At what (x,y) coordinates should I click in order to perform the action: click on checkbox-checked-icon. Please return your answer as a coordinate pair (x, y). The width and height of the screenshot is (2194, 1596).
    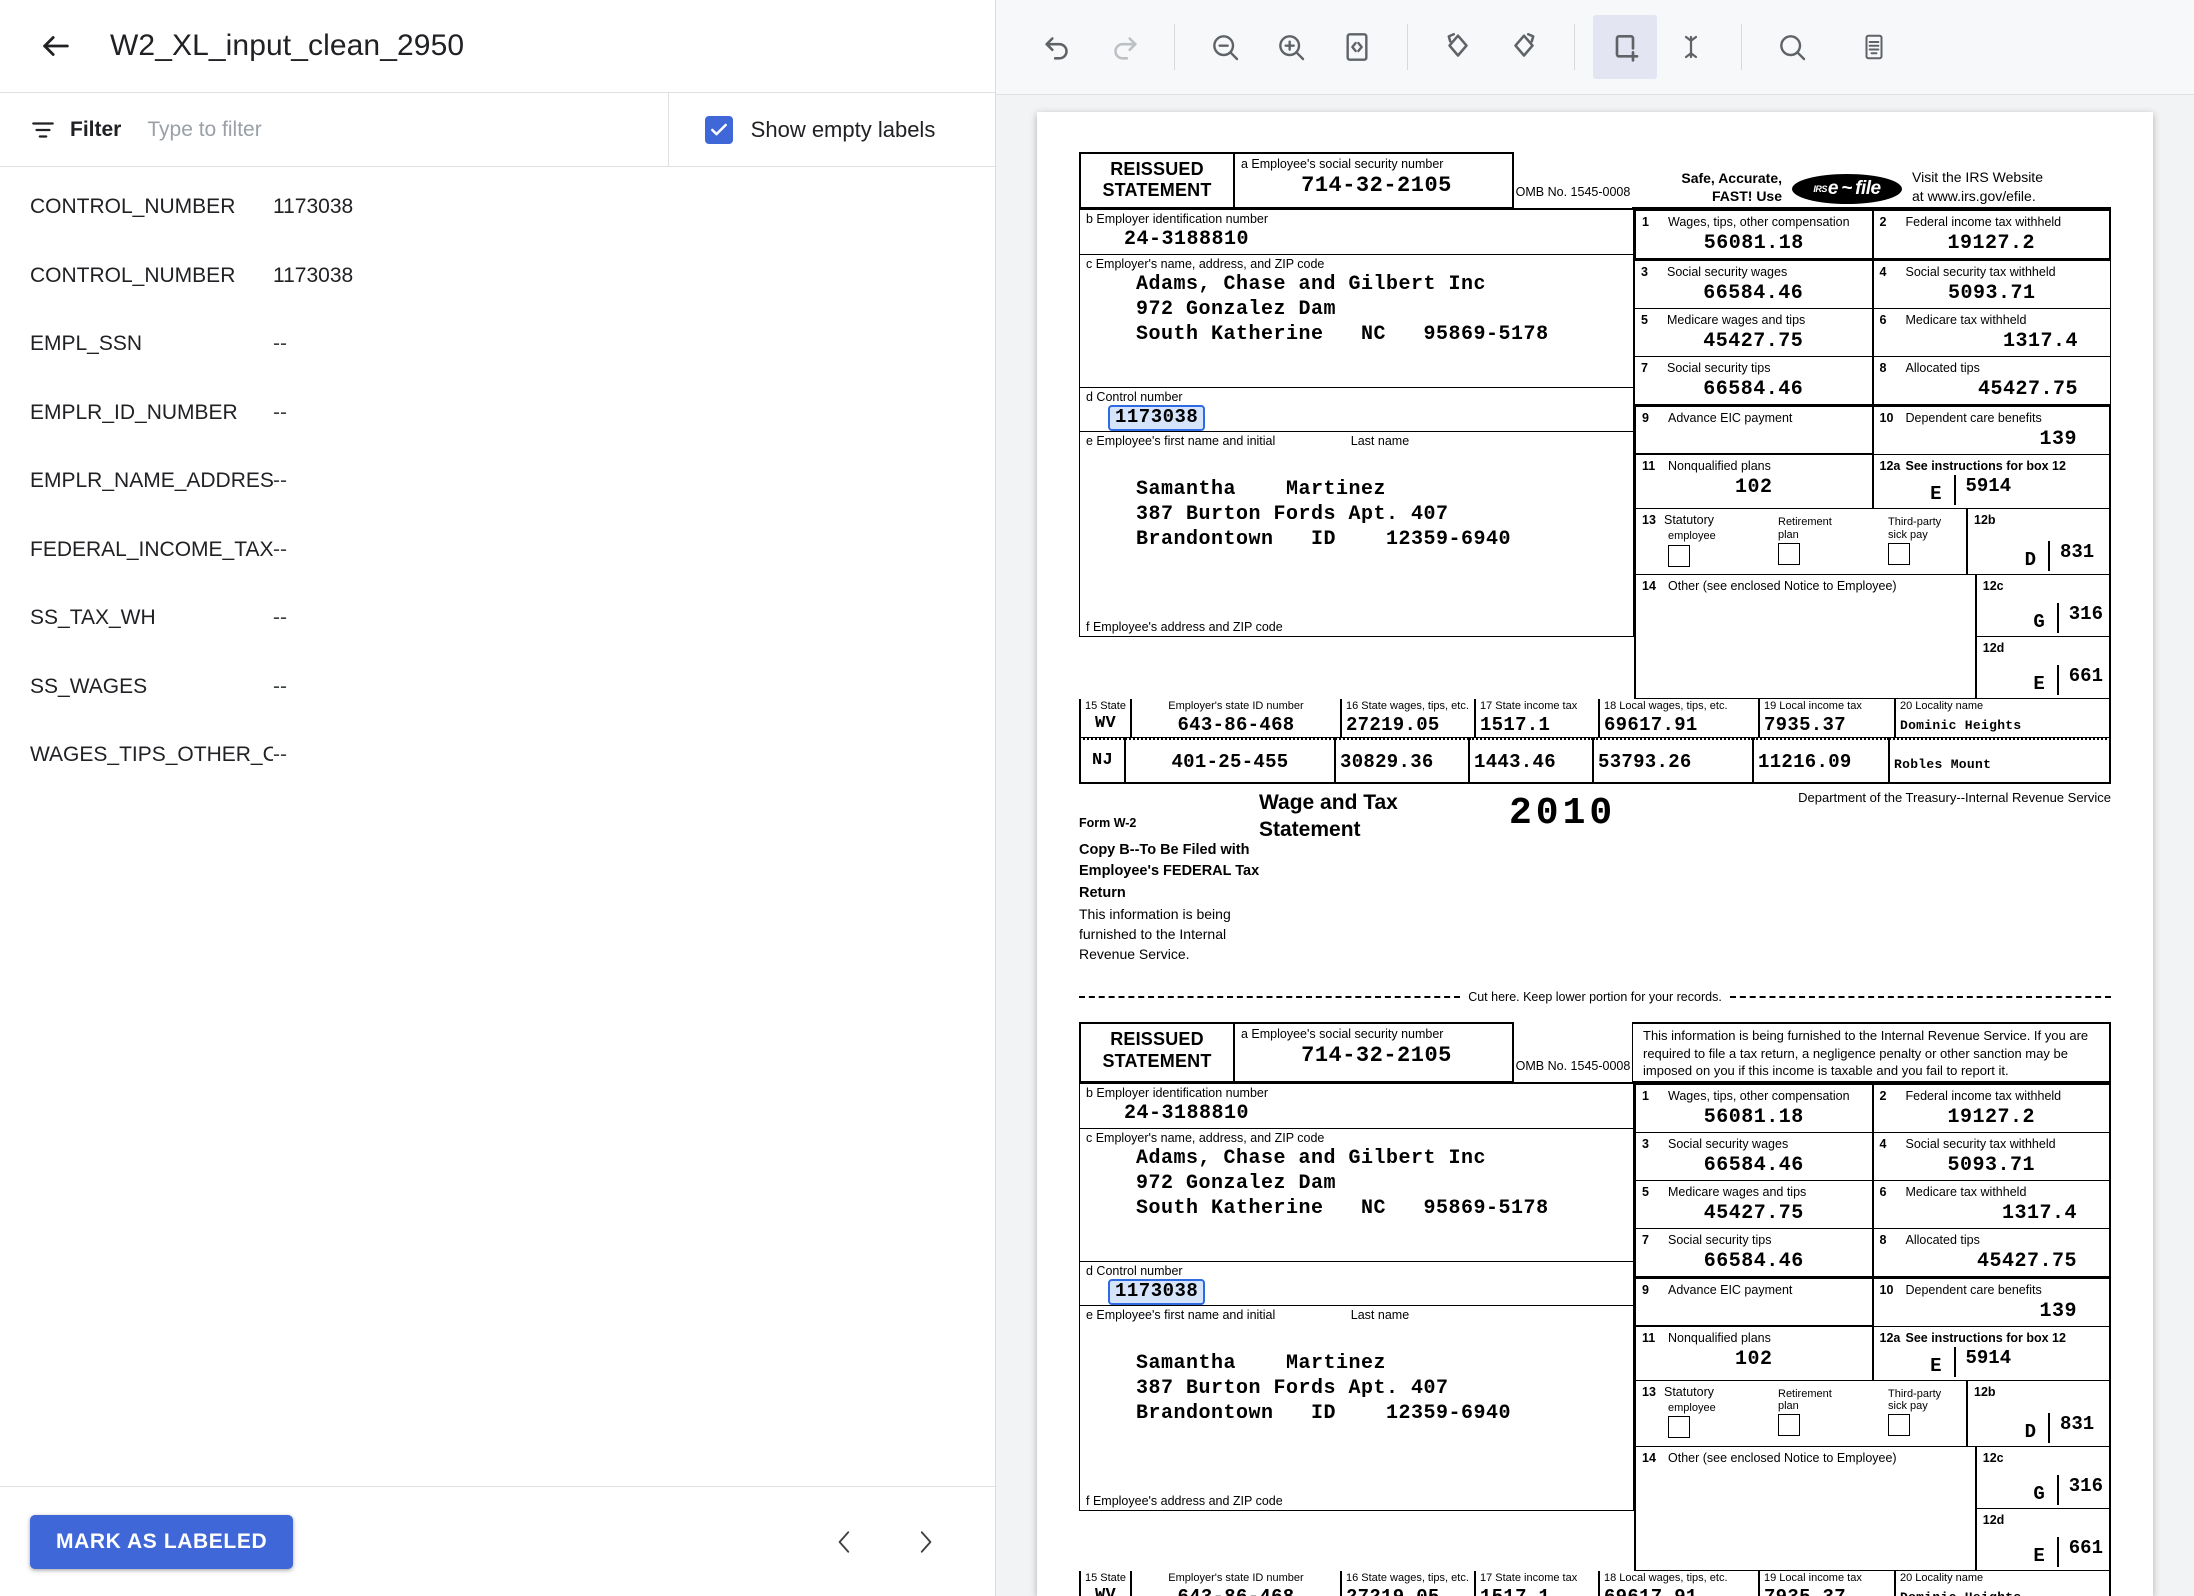
    Looking at the image, I should click on (718, 129).